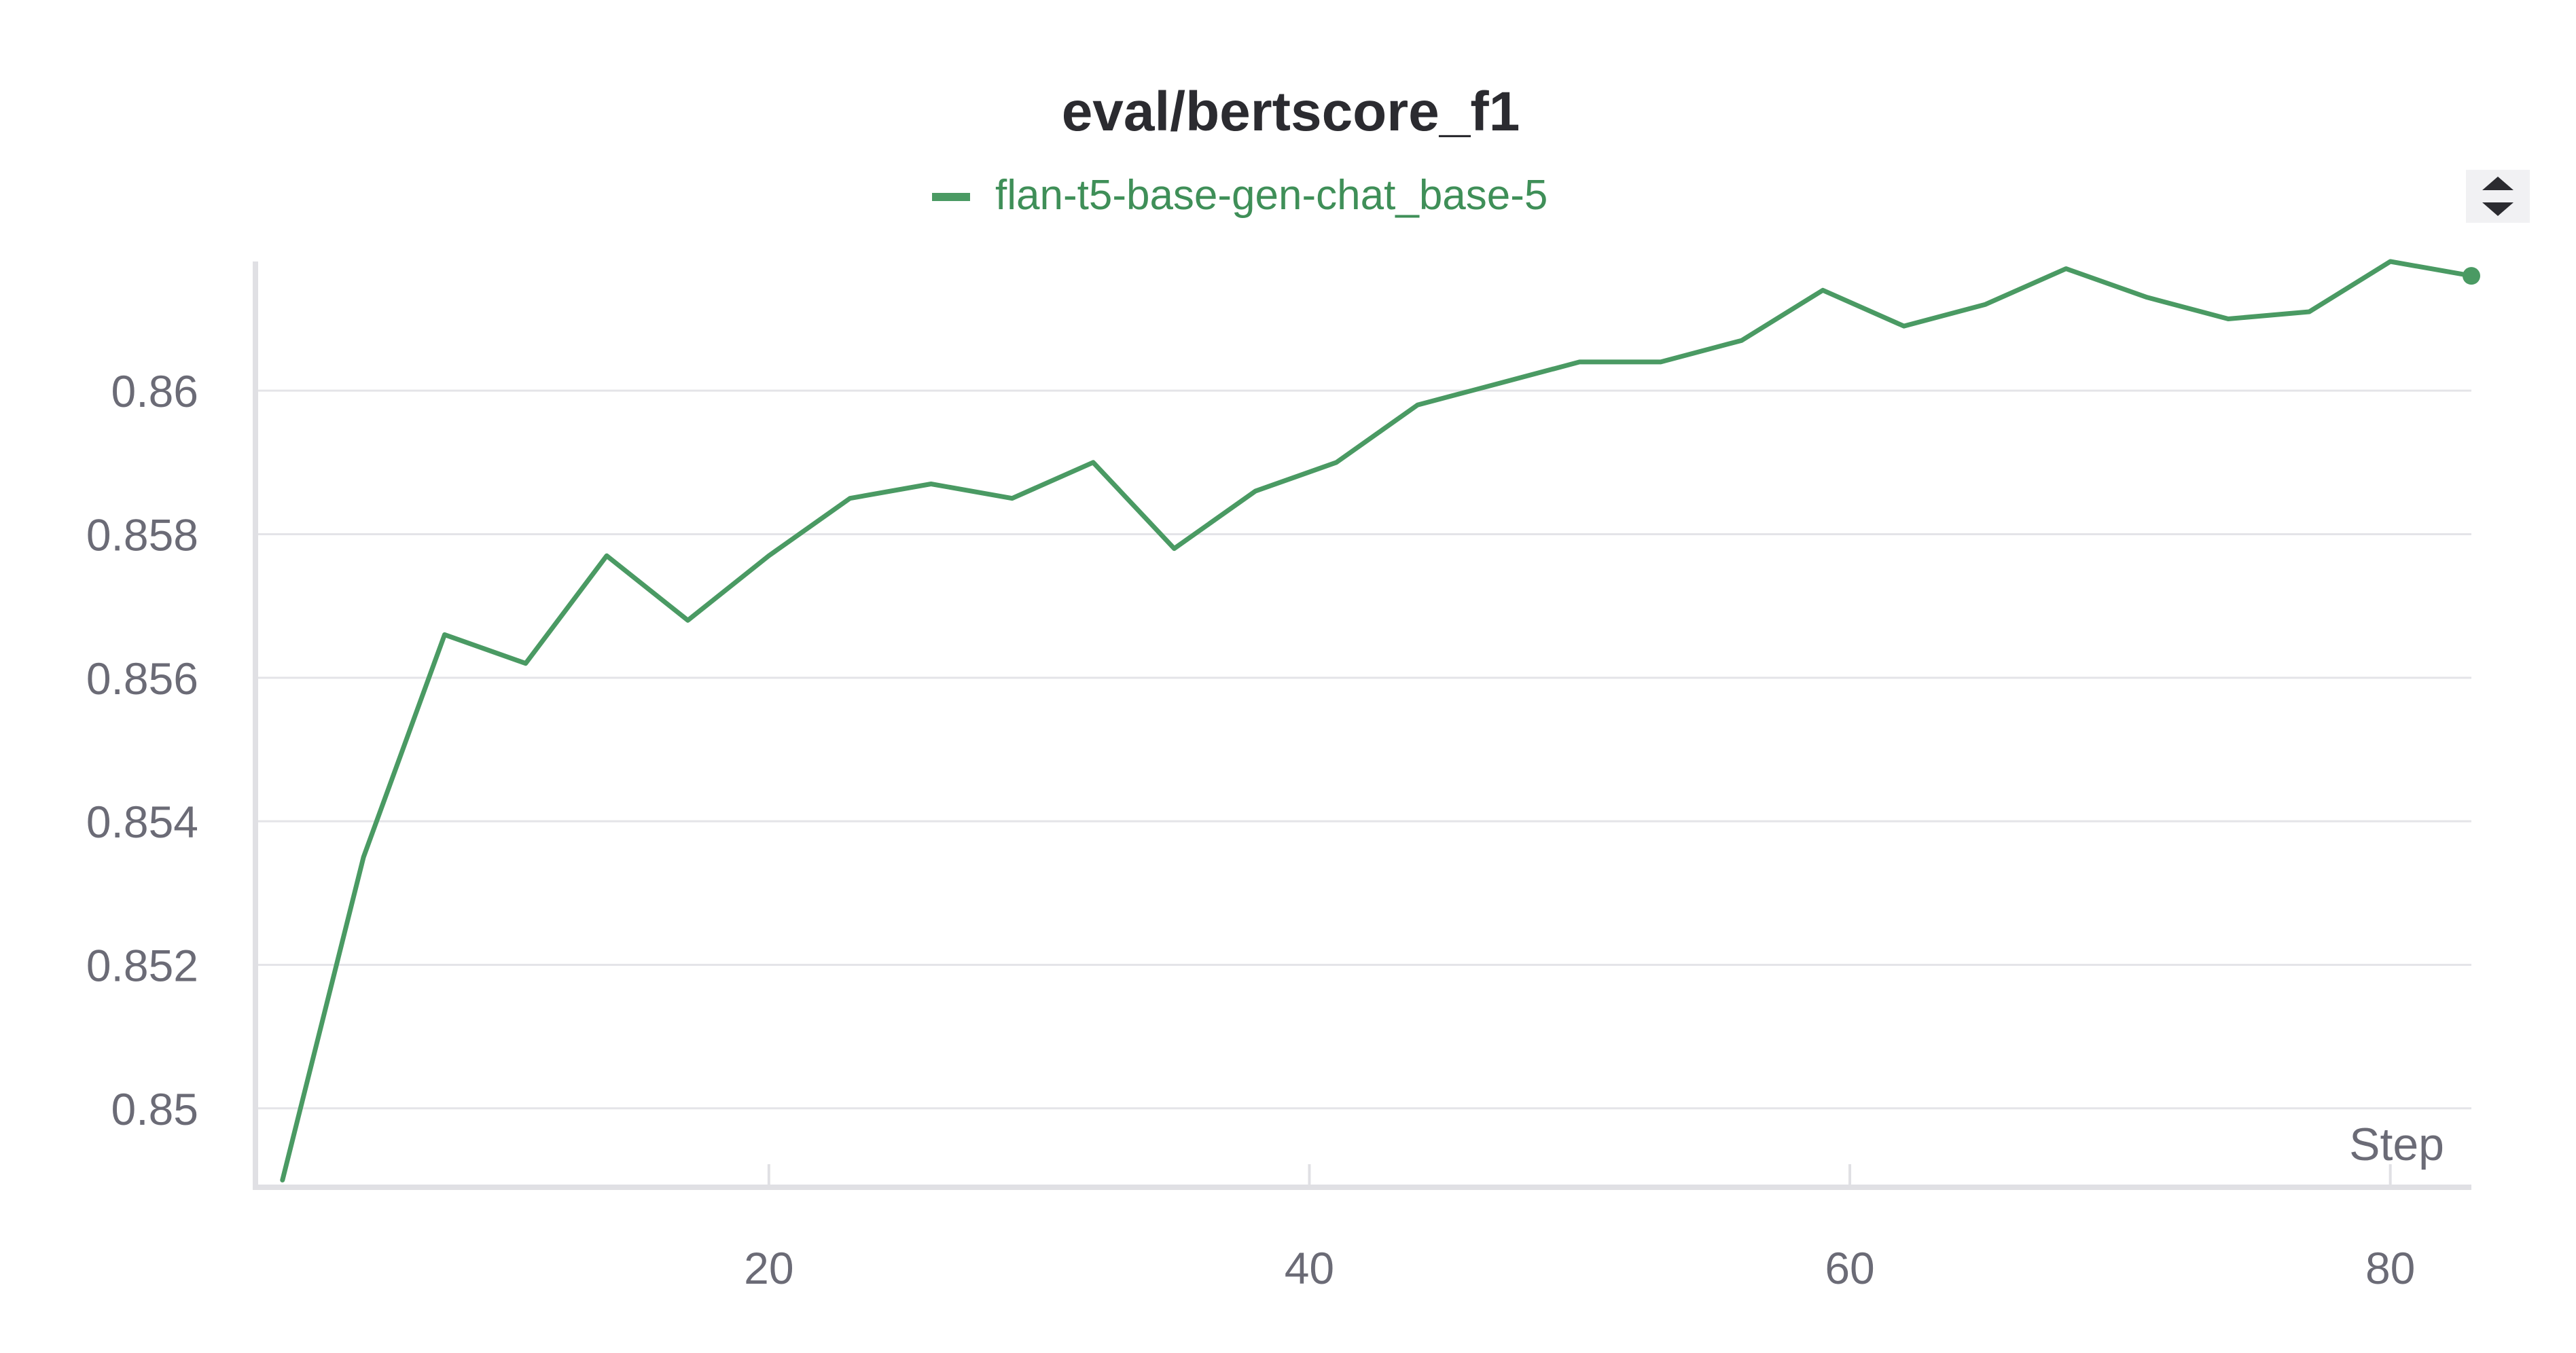 This screenshot has width=2576, height=1353. I want to click on legend-entry-label: flan-t5-base-gen-chat_base-5, so click(1271, 195).